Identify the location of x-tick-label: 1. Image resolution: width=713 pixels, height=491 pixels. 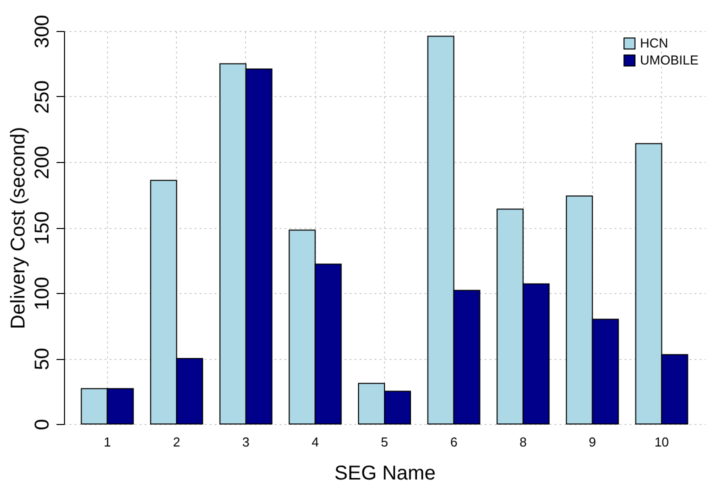
(107, 442).